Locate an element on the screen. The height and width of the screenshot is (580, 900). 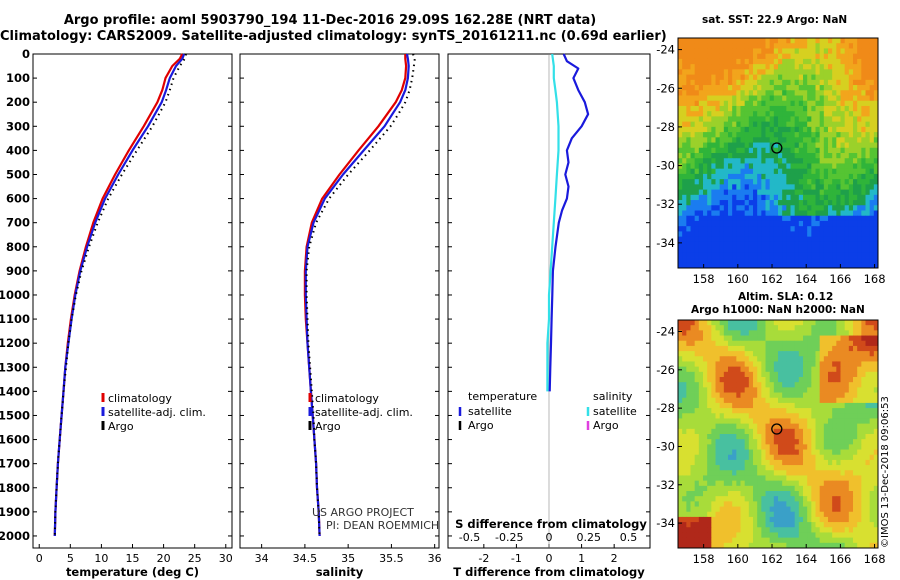
lon-tick-label: 158 is located at coordinates (704, 559).